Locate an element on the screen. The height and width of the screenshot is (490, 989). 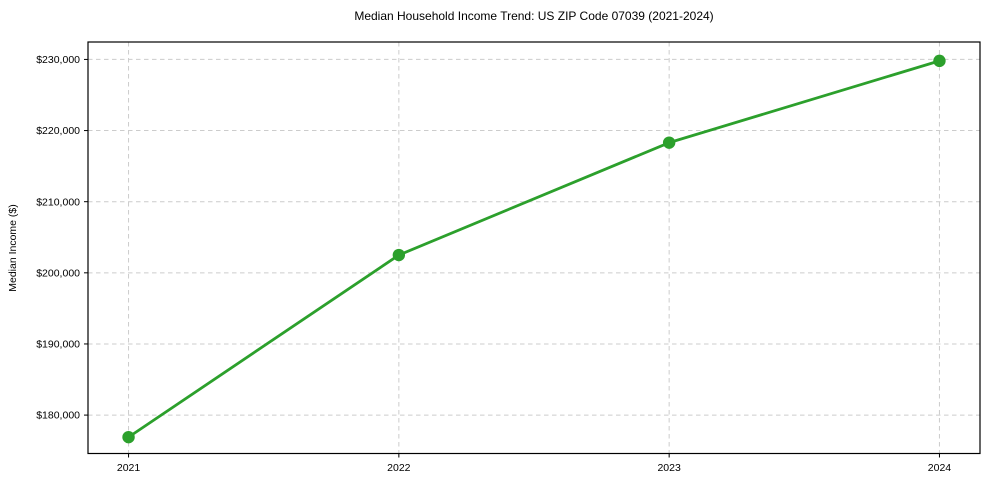
data-point-2024 is located at coordinates (939, 61).